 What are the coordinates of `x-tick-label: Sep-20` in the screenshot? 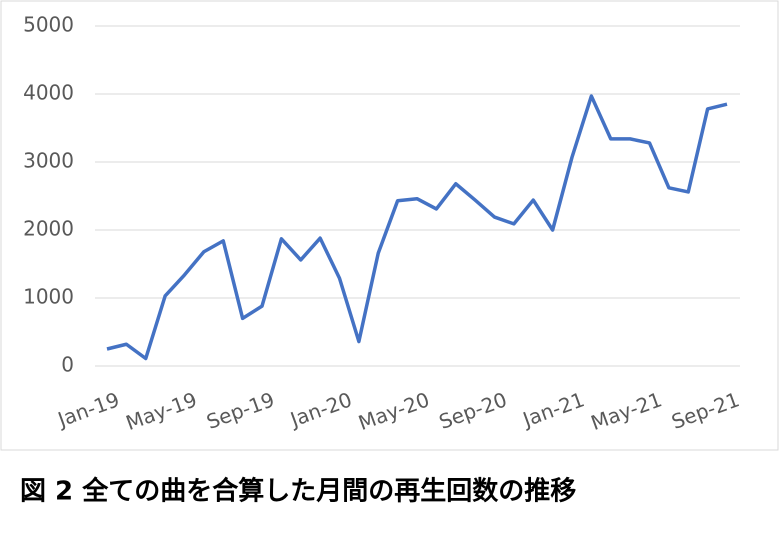 It's located at (473, 410).